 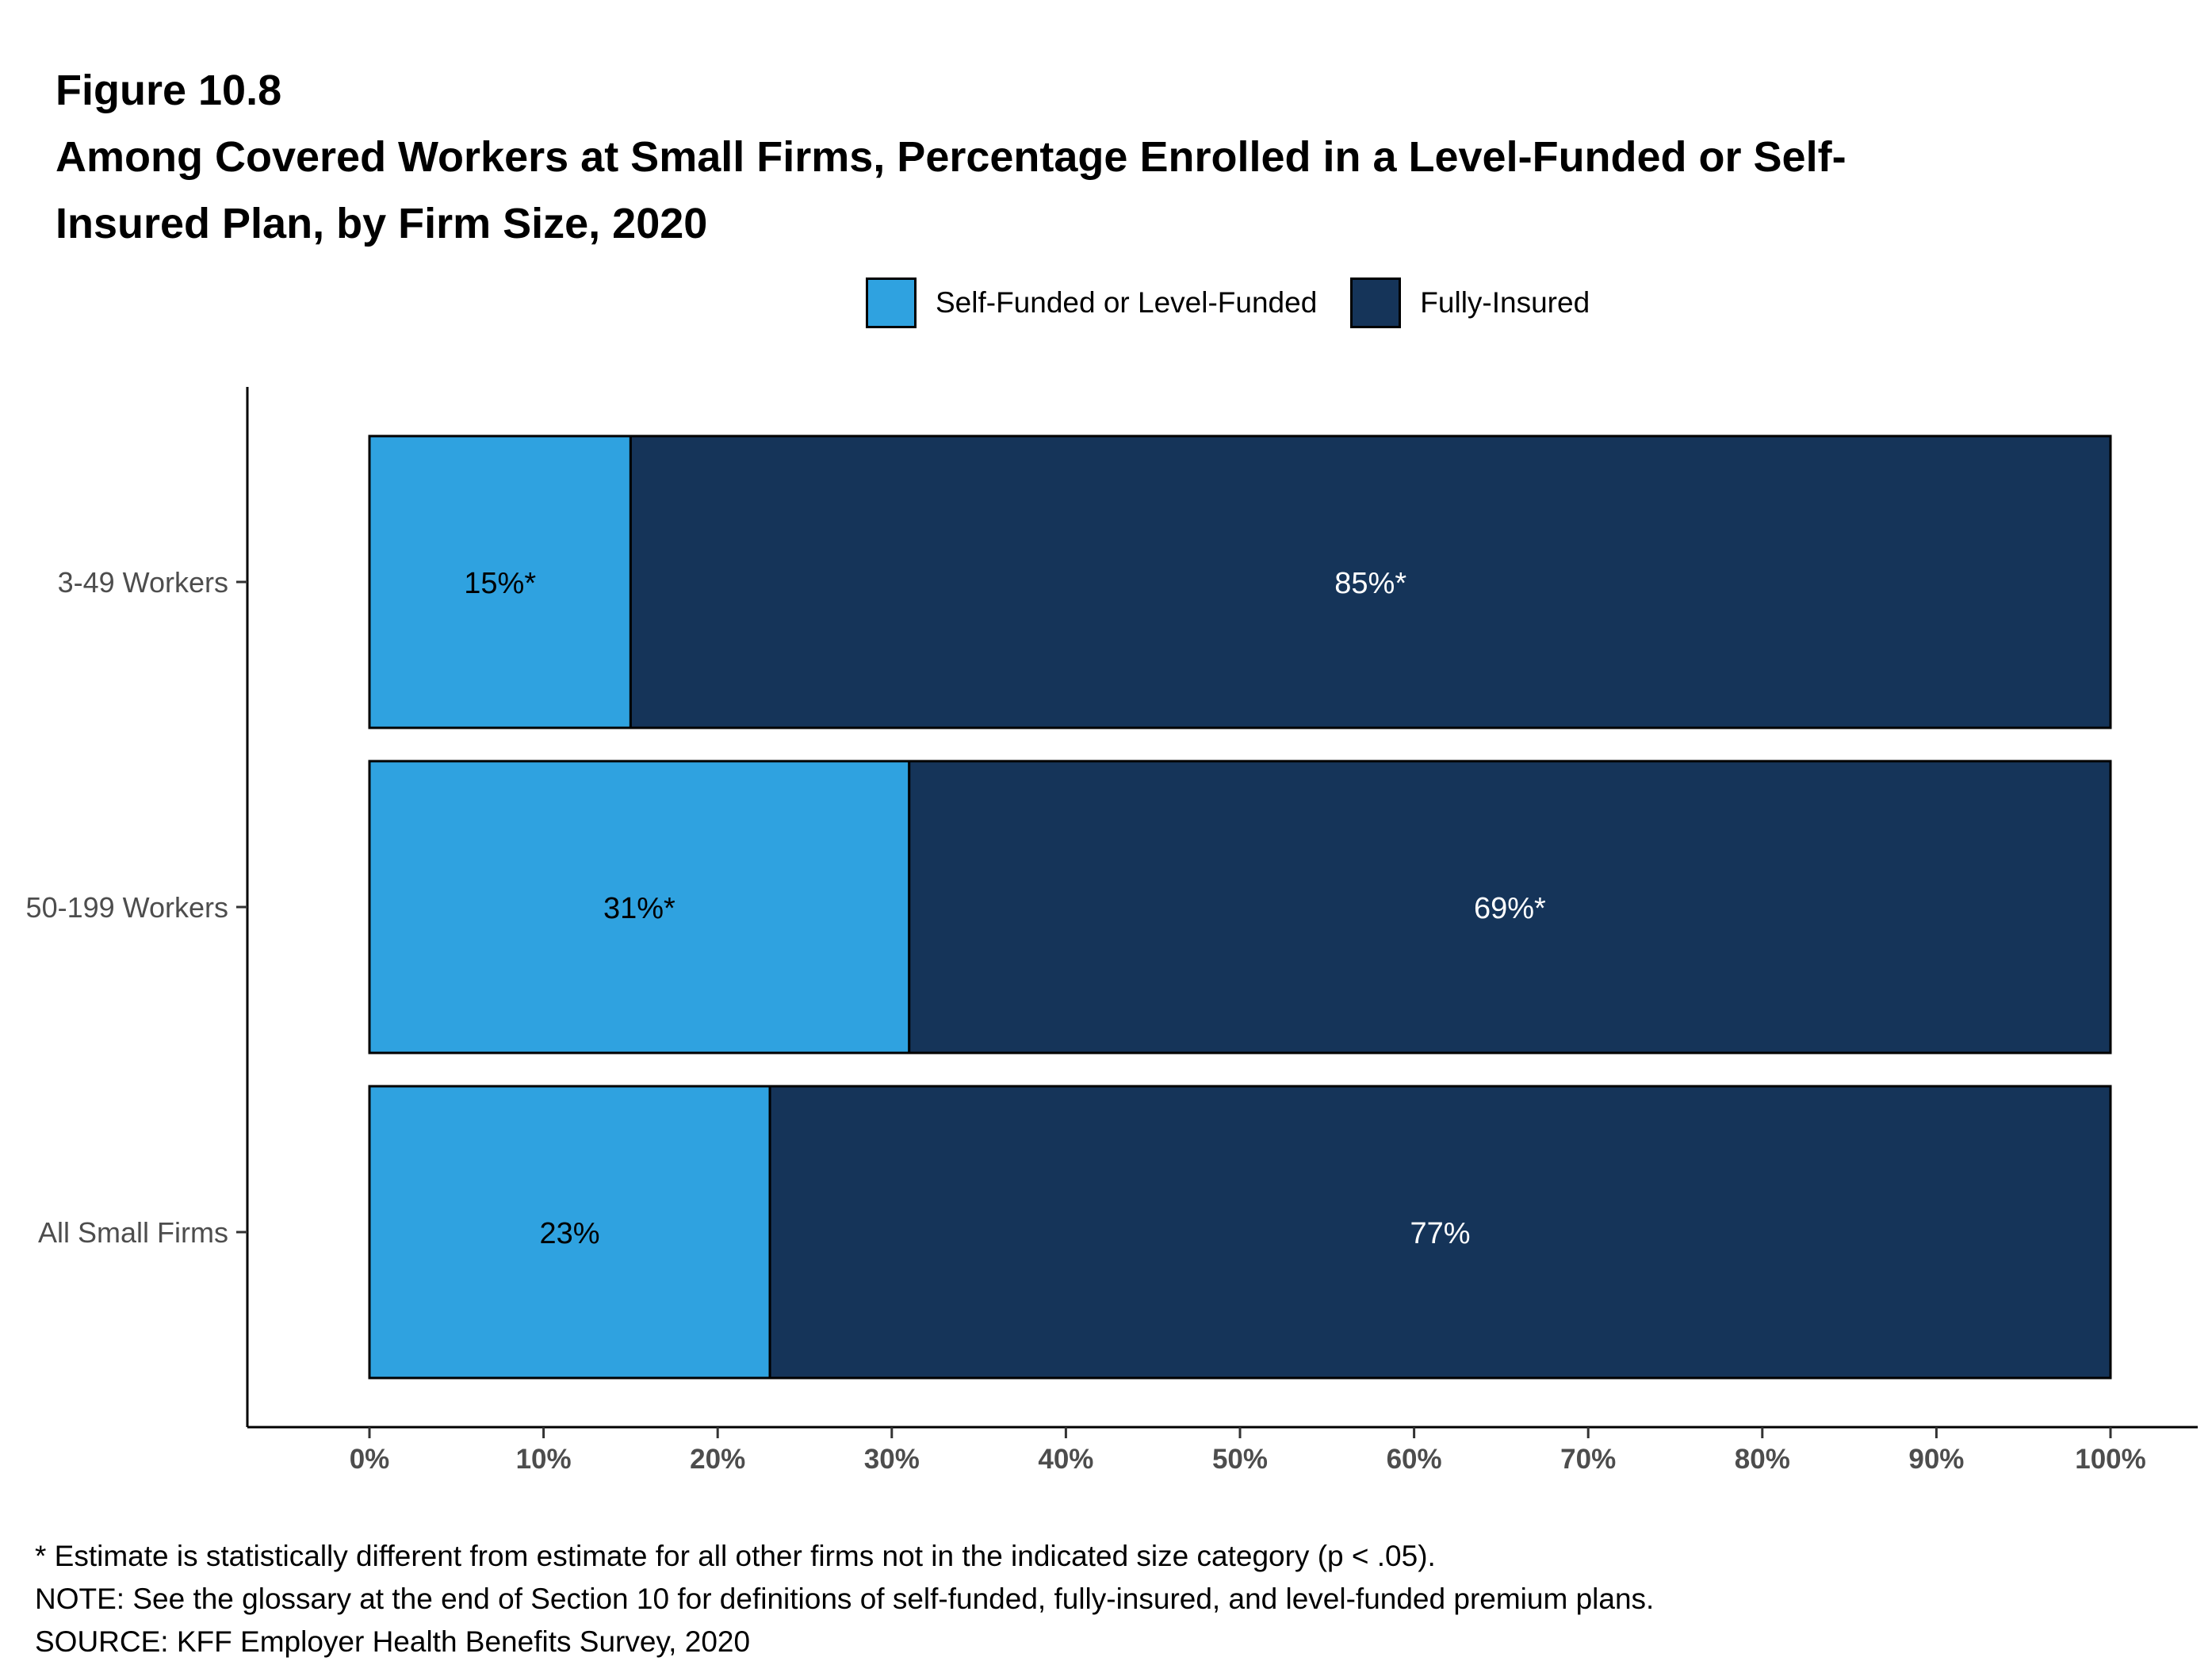 I want to click on x-tick-label: 90%, so click(x=1936, y=1459).